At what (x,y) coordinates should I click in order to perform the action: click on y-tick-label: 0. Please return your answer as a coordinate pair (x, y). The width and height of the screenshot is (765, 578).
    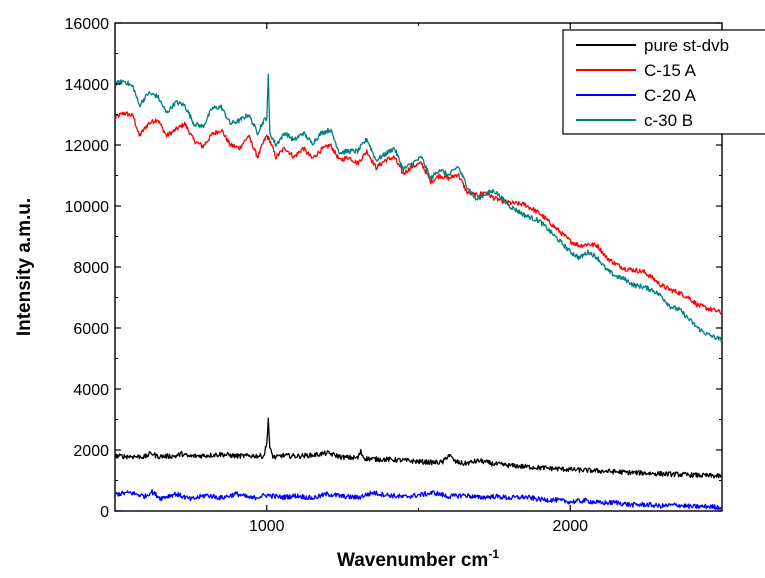
    Looking at the image, I should click on (104, 512).